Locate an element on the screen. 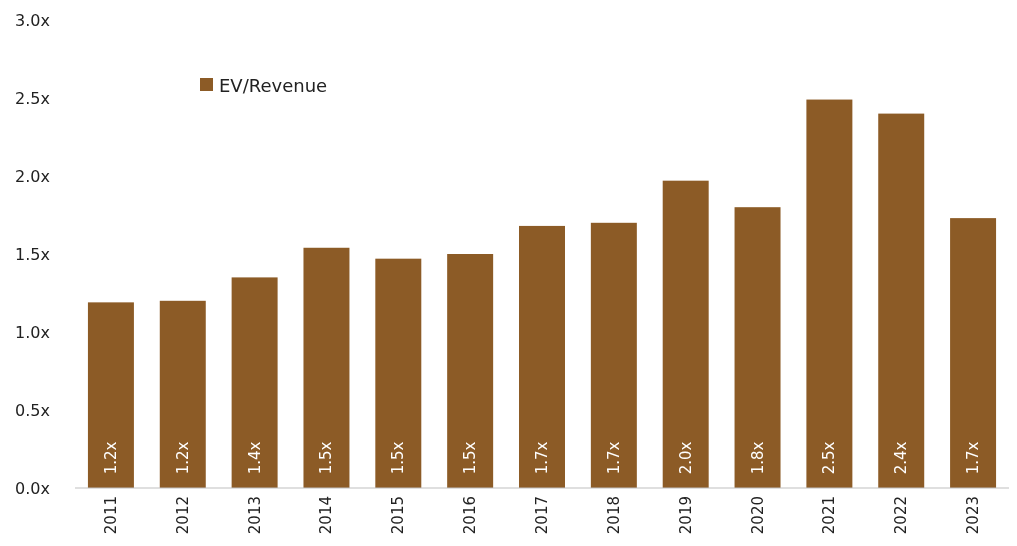 This screenshot has width=1017, height=546. y-tick-label: 0.0x is located at coordinates (32, 488).